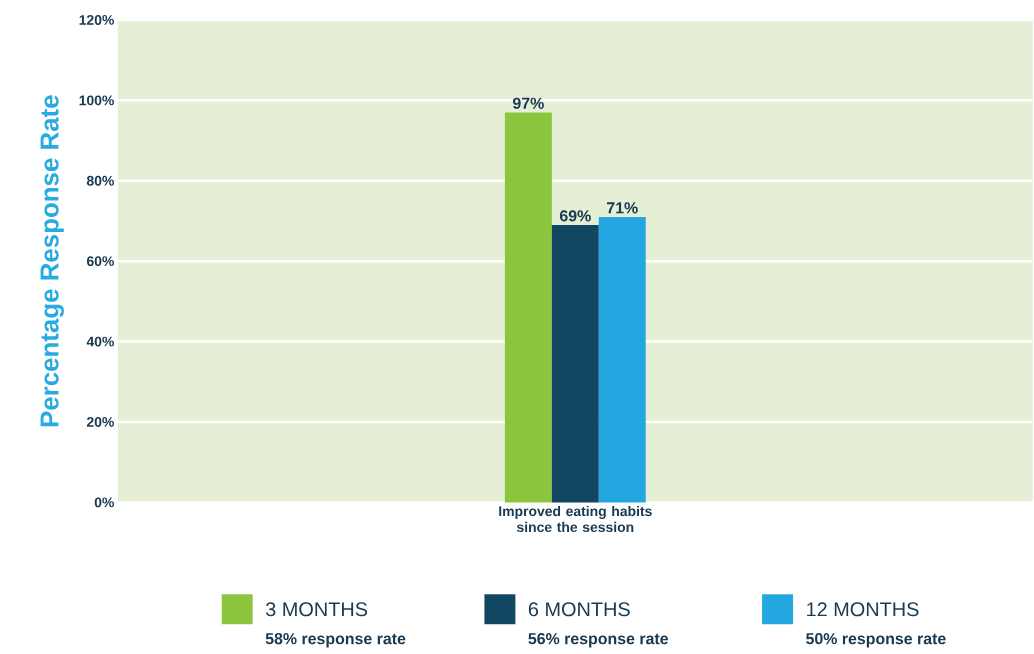 The image size is (1034, 654). What do you see at coordinates (575, 518) in the screenshot?
I see `x-tick-label: Improved eating habits since the session` at bounding box center [575, 518].